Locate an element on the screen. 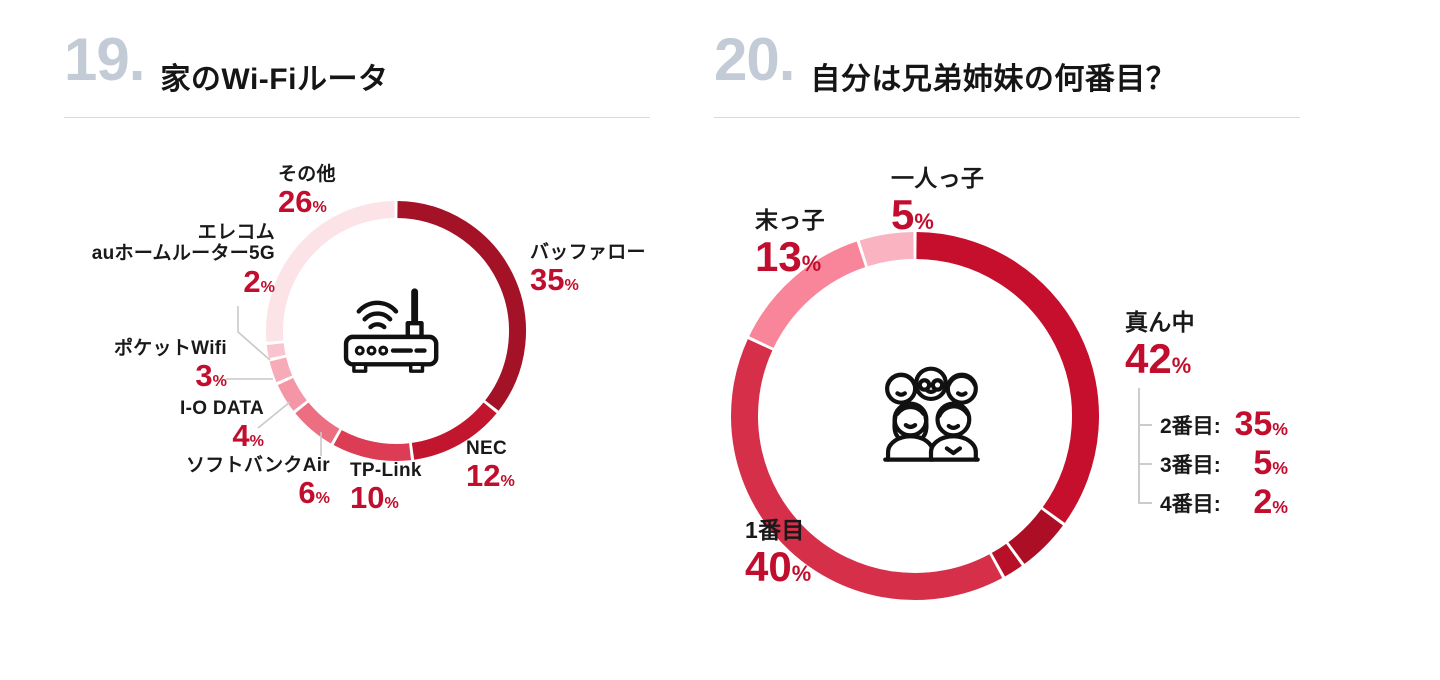  page-title: 自分は兄弟姉妹の何番目？ is located at coordinates (993, 79).